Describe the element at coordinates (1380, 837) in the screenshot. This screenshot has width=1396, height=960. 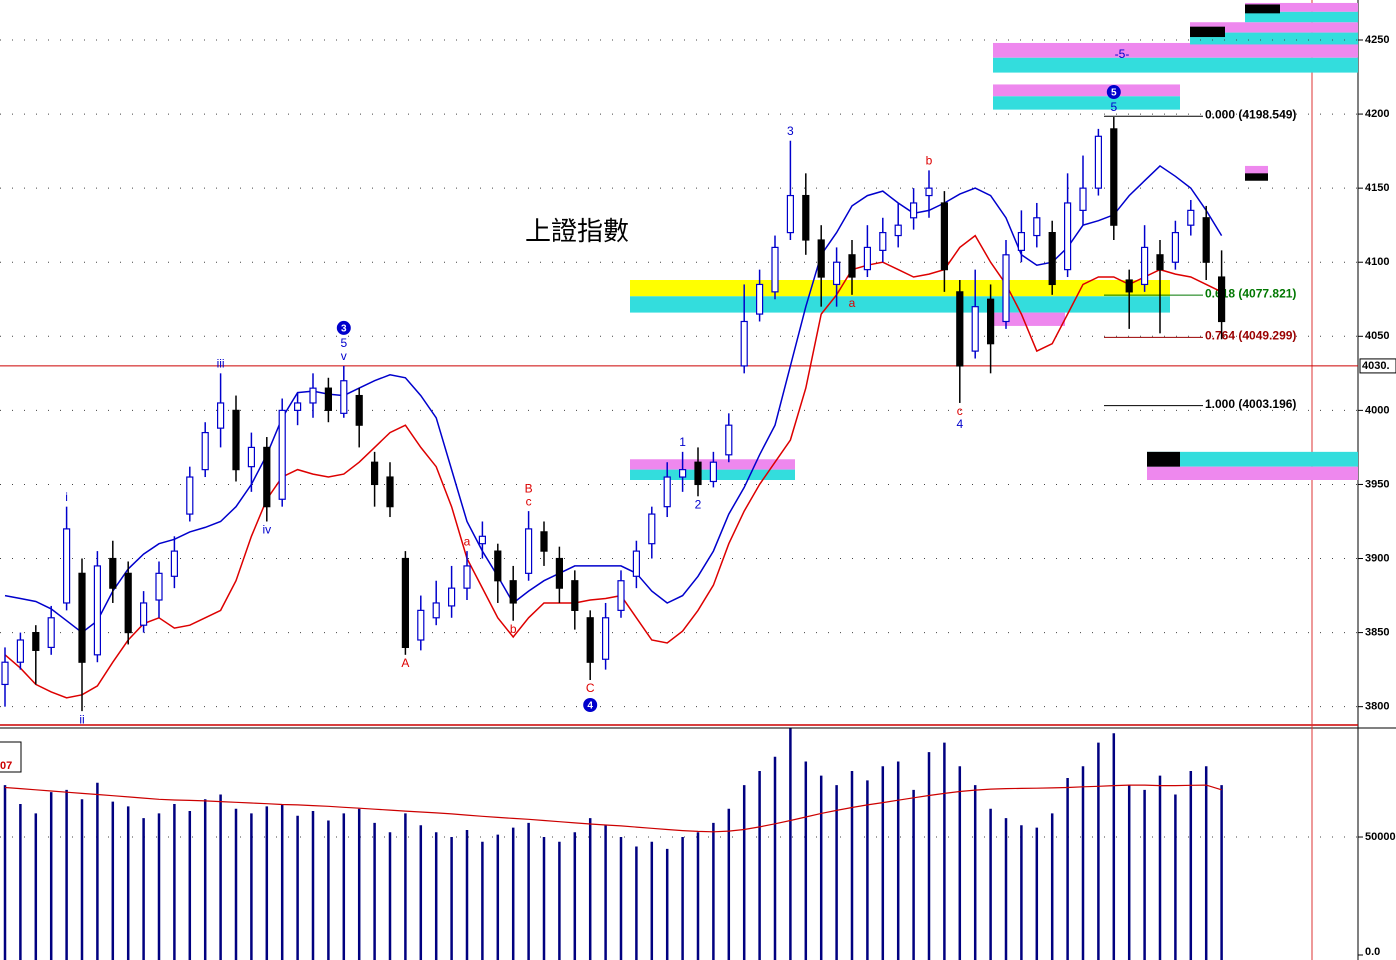
I see `volume-tick-label: 50000` at that location.